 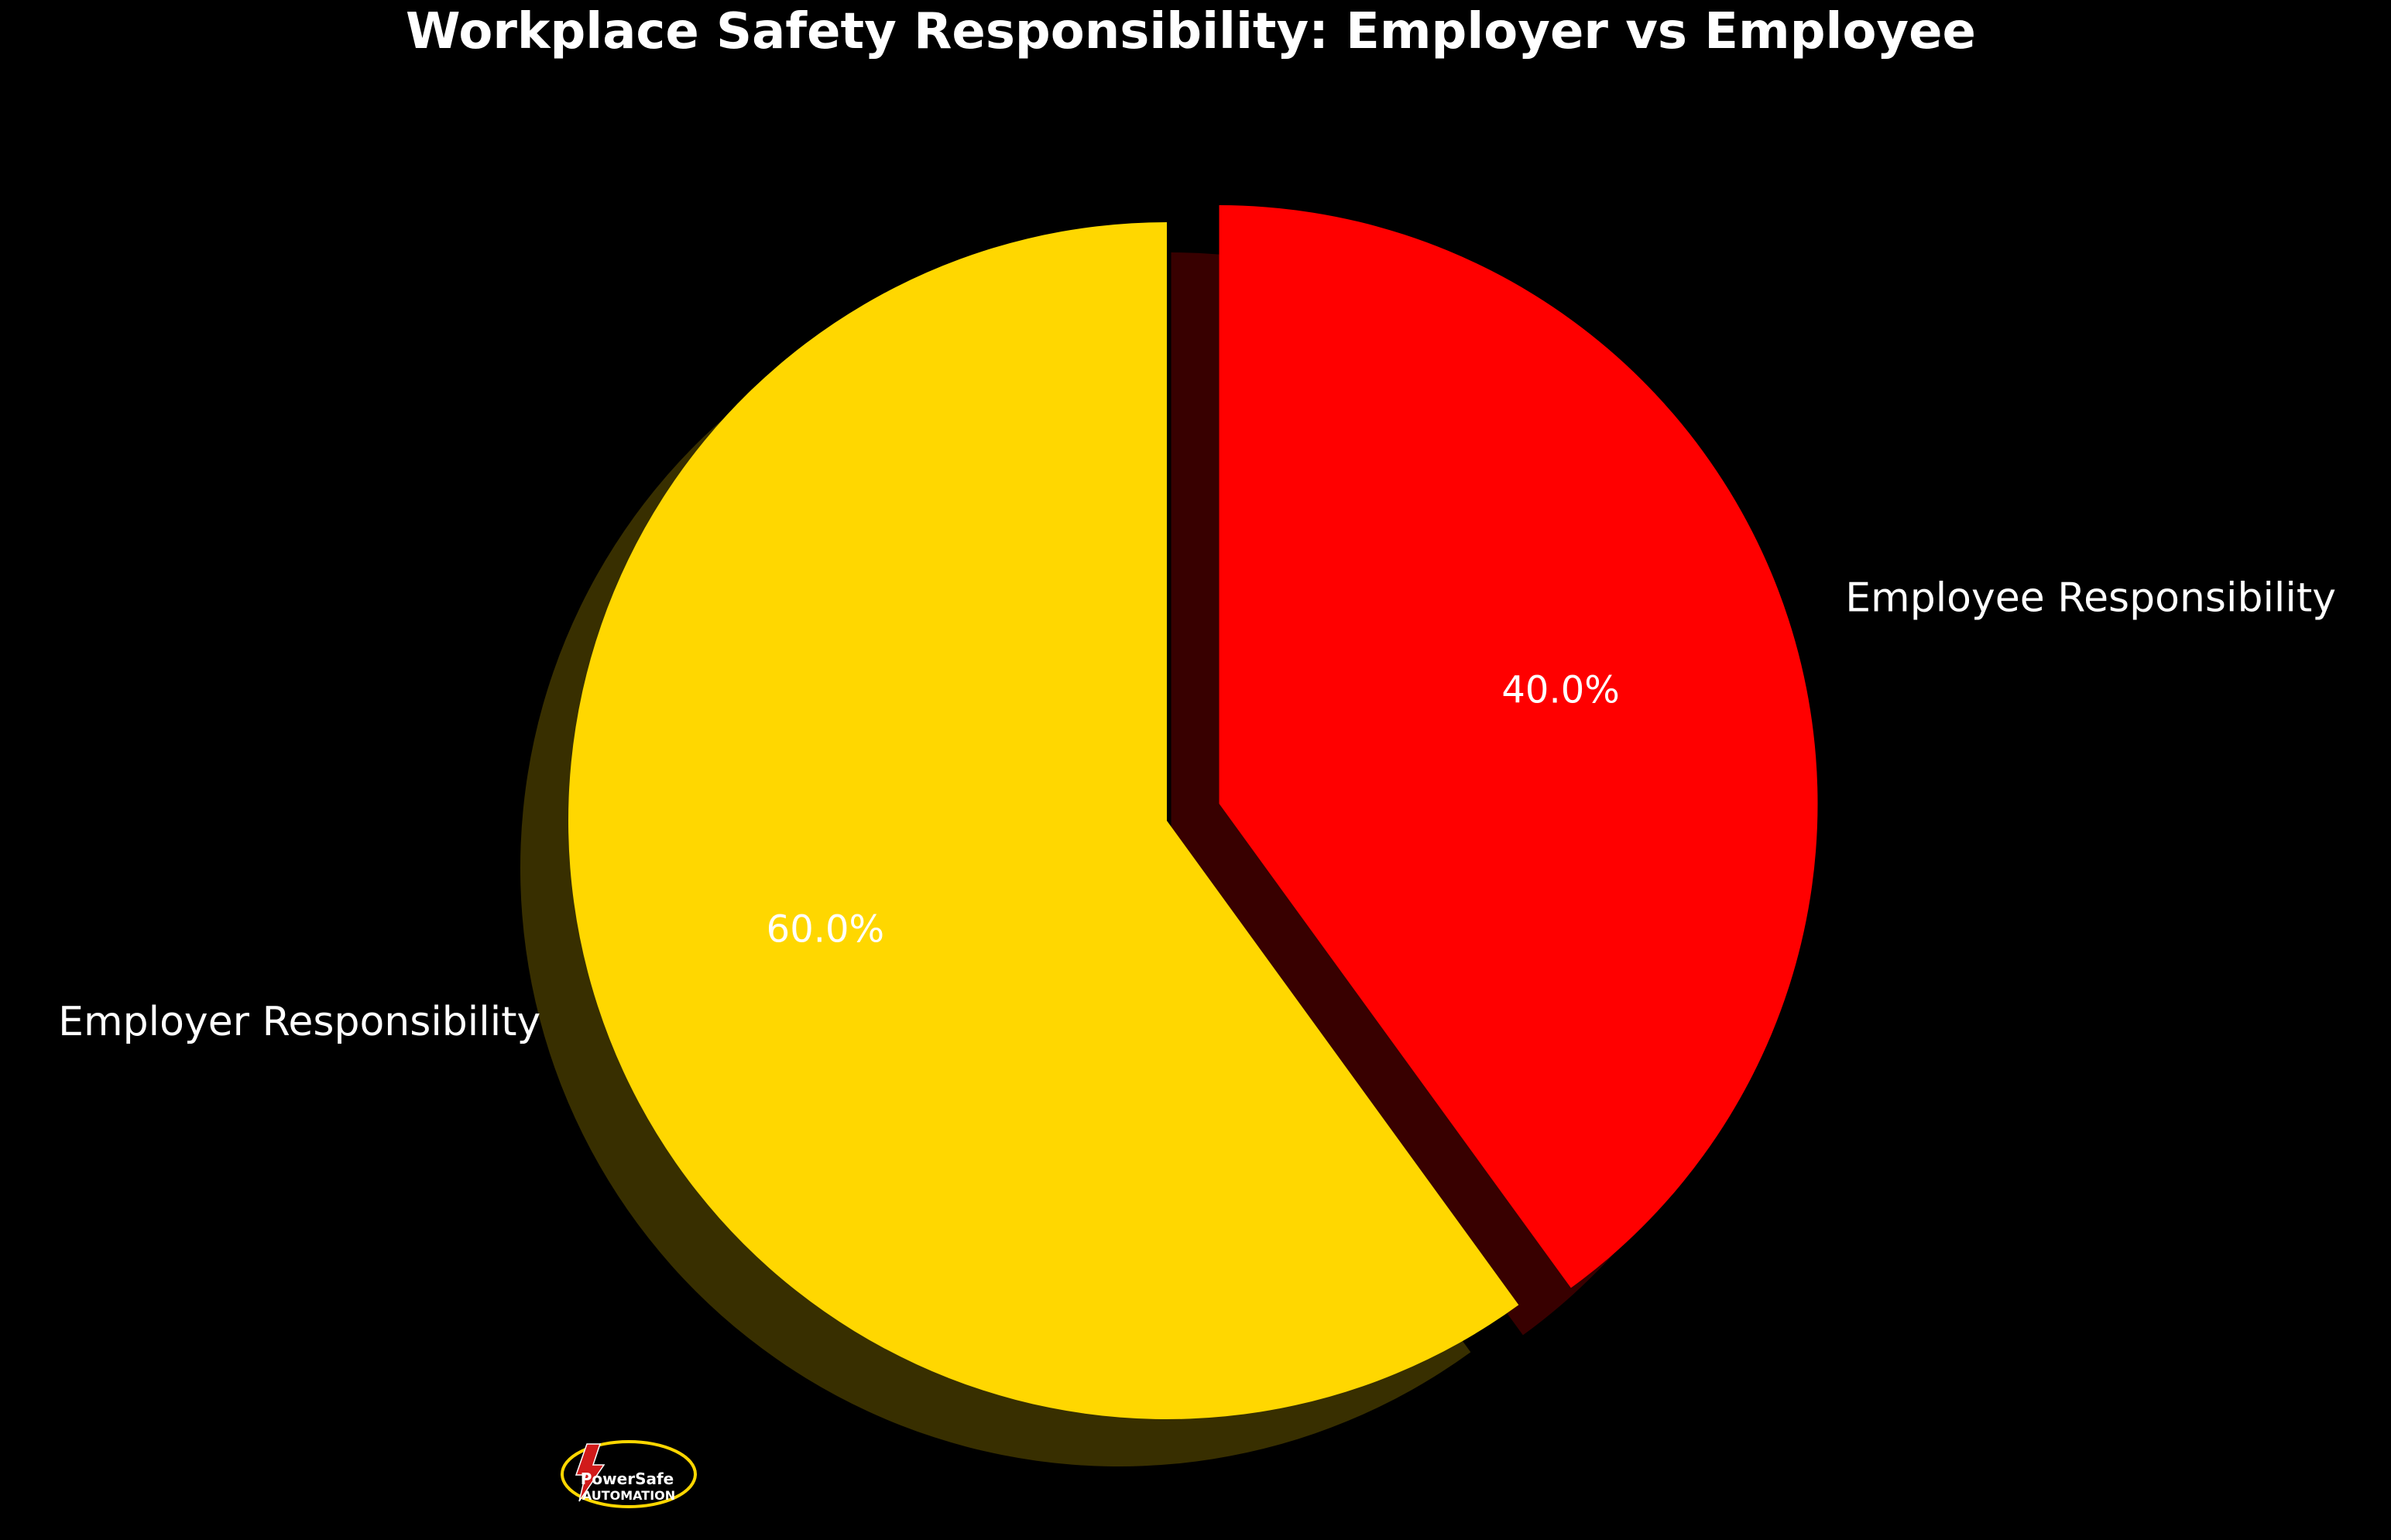 What do you see at coordinates (826, 929) in the screenshot?
I see `pie-percent-label-employer-responsibility: 60.0%` at bounding box center [826, 929].